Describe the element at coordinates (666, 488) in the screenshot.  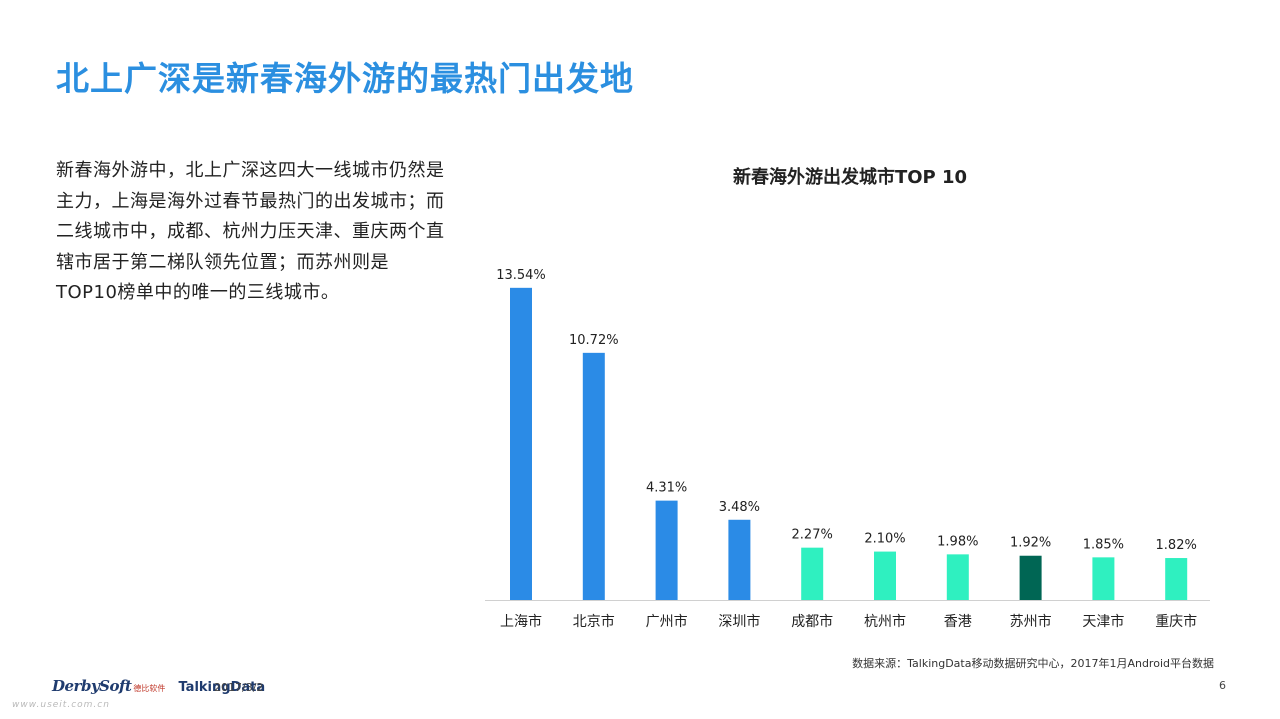
I see `bar-value-label: 4.31%` at that location.